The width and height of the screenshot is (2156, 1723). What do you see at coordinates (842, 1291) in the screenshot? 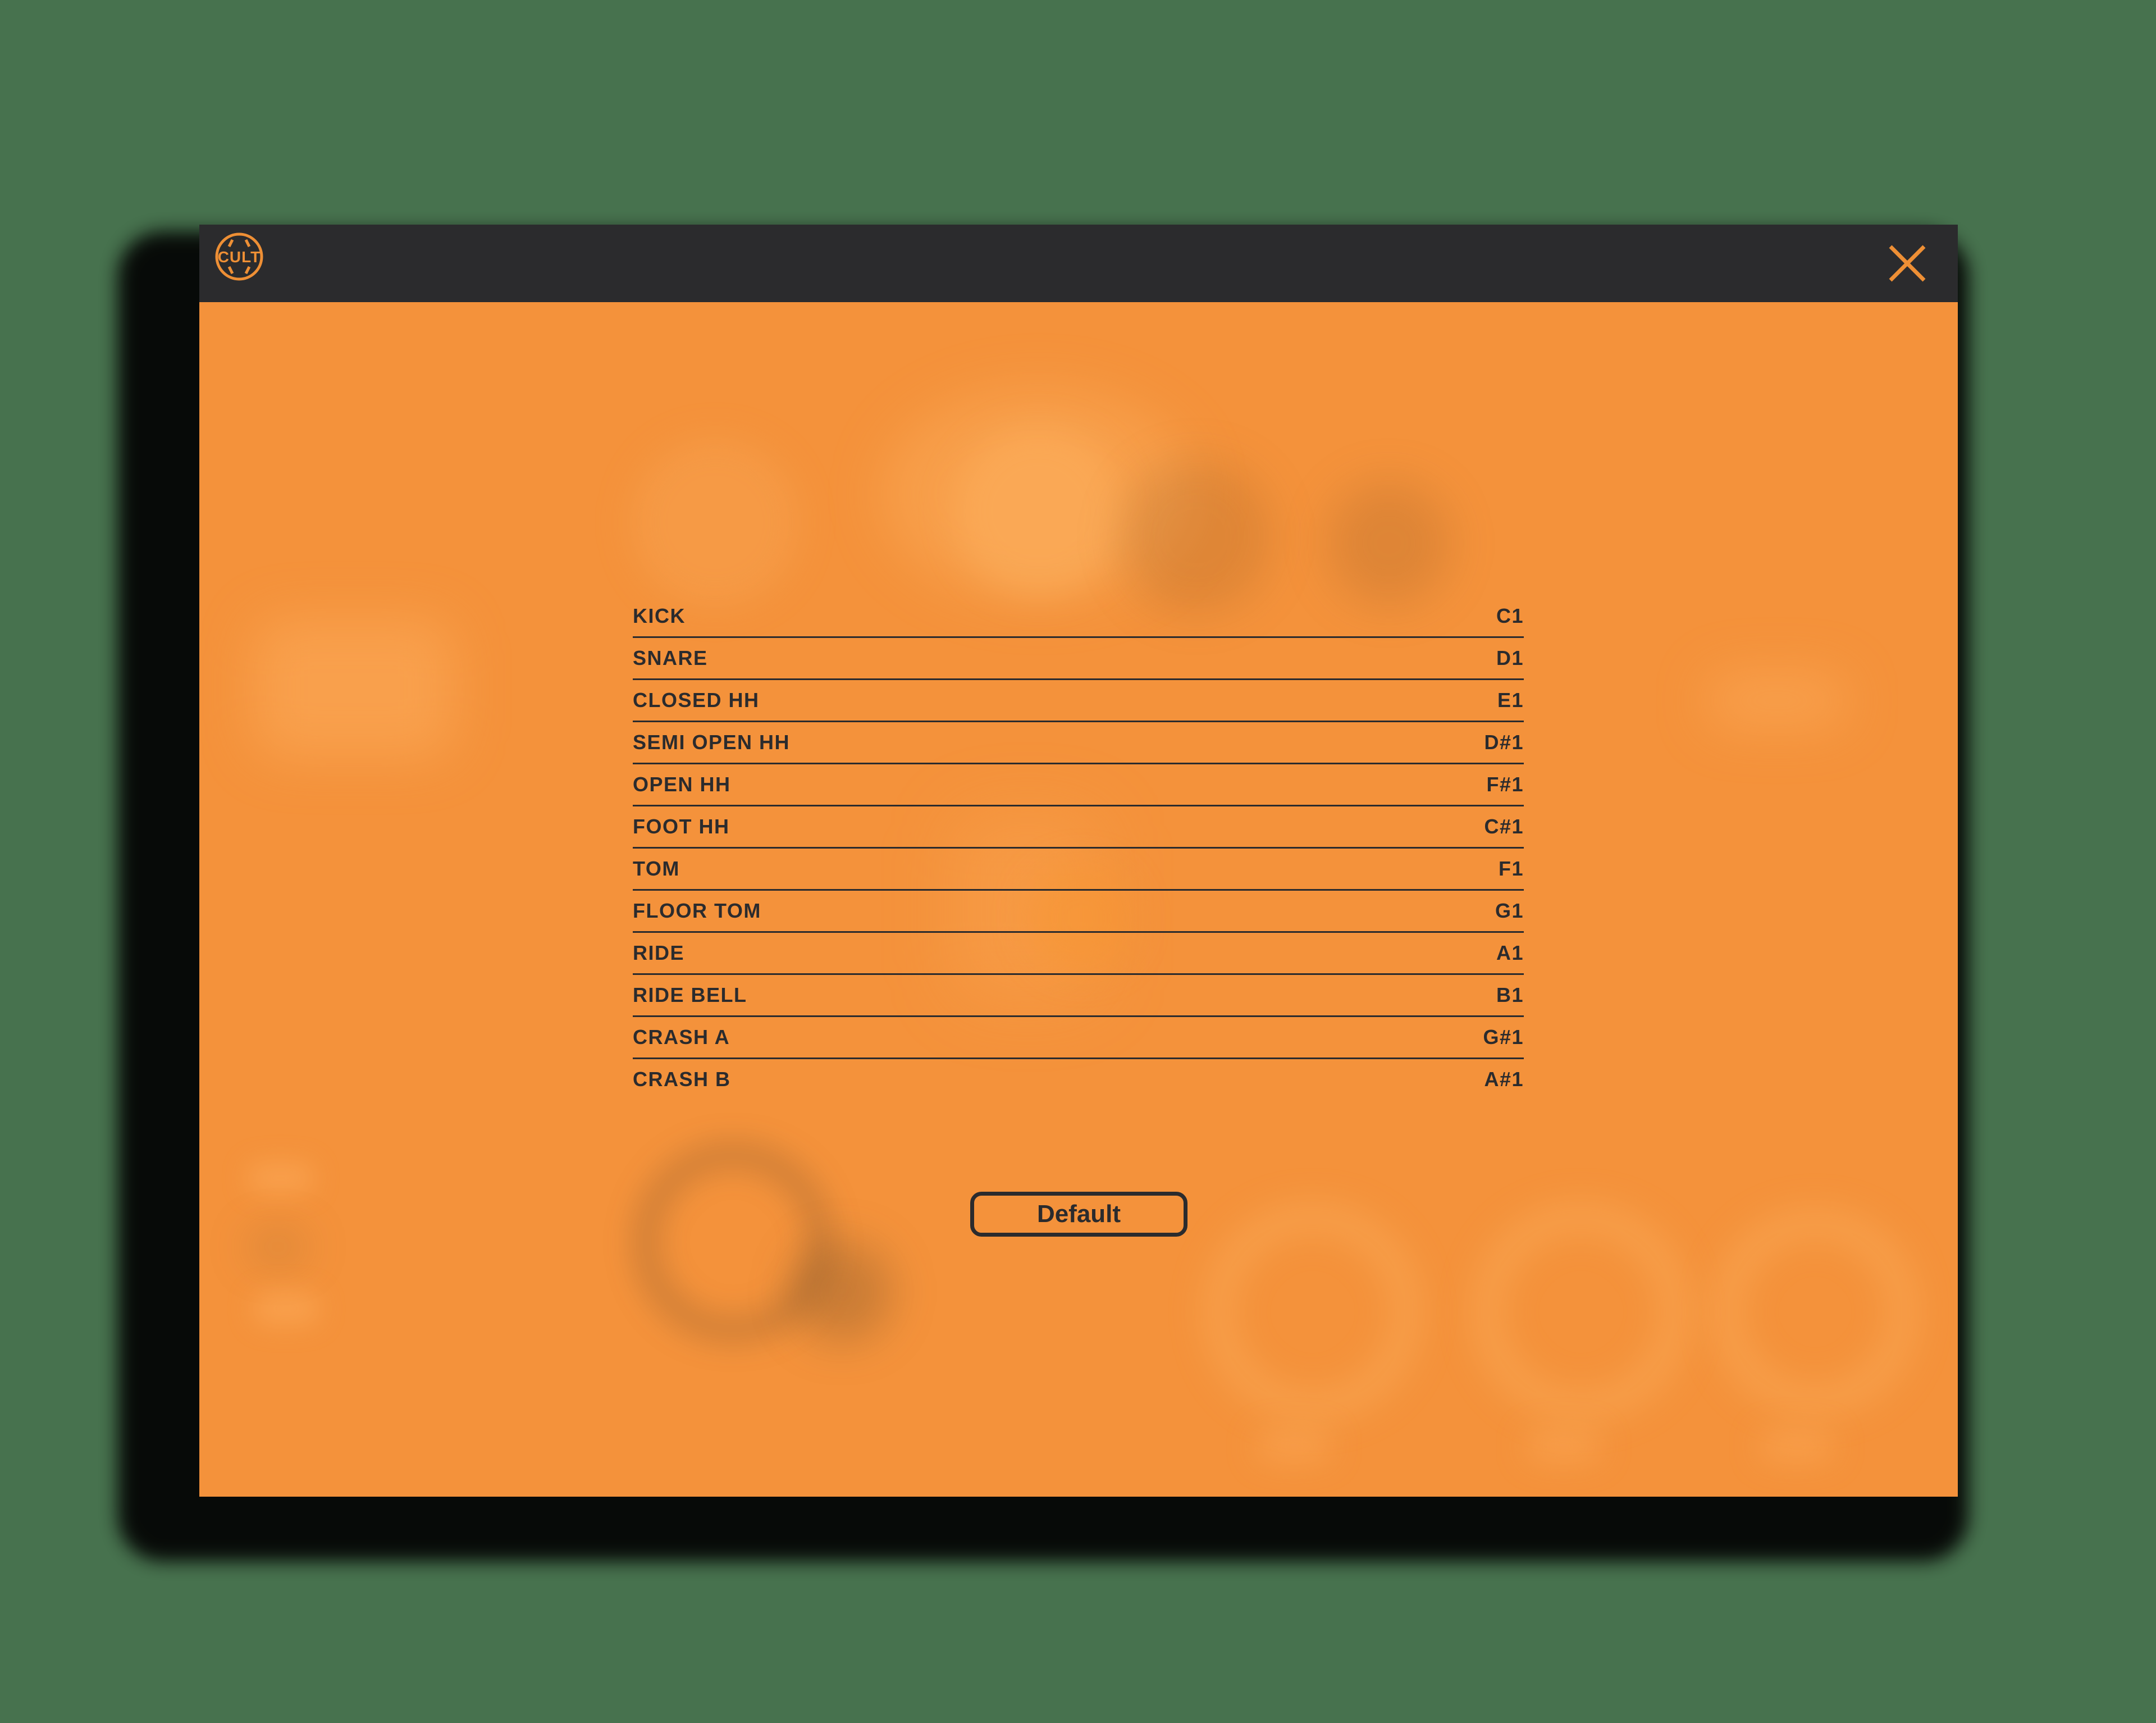
I see `blurred-dark-smudge` at bounding box center [842, 1291].